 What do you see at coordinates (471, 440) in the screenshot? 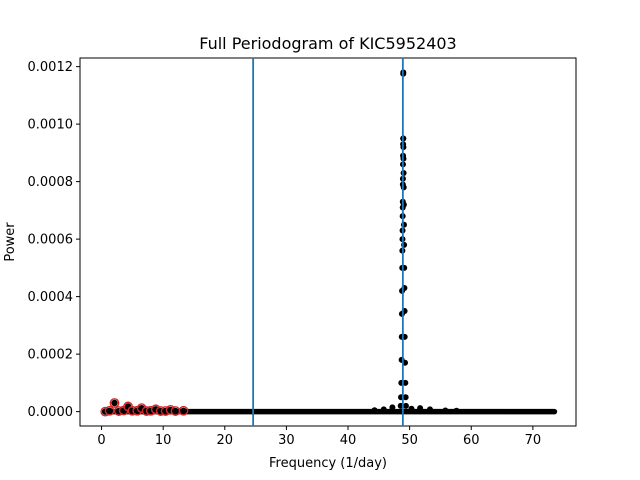
I see `x-tick-label: 60` at bounding box center [471, 440].